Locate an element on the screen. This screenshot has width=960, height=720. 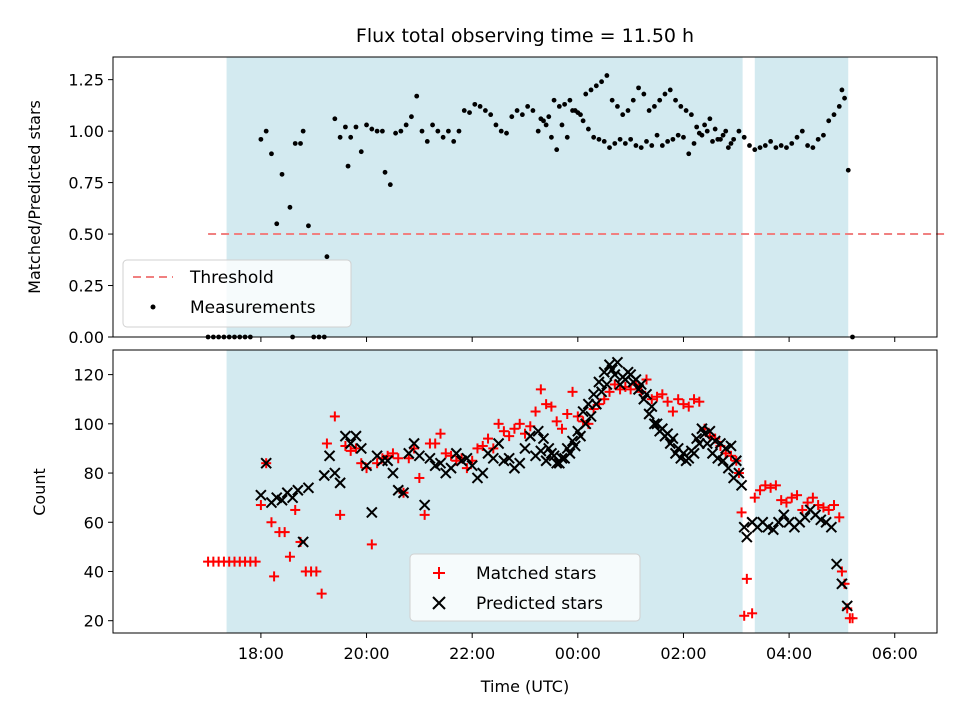
y-tick-label: 1.00 is located at coordinates (86, 131).